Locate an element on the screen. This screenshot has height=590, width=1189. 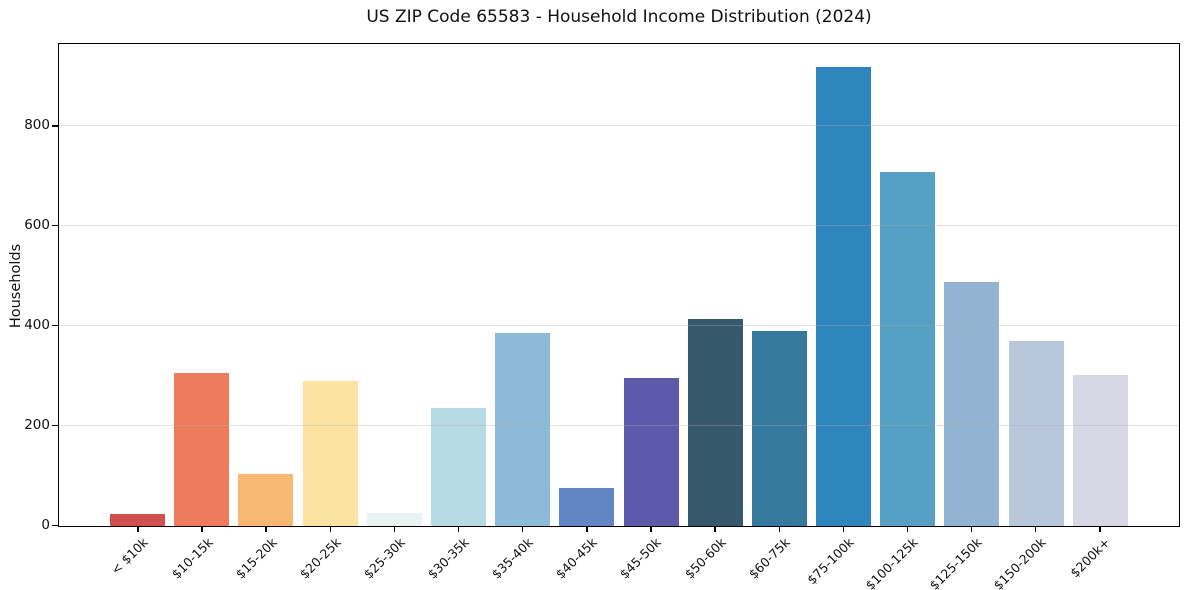
bar-$125-150k is located at coordinates (972, 404).